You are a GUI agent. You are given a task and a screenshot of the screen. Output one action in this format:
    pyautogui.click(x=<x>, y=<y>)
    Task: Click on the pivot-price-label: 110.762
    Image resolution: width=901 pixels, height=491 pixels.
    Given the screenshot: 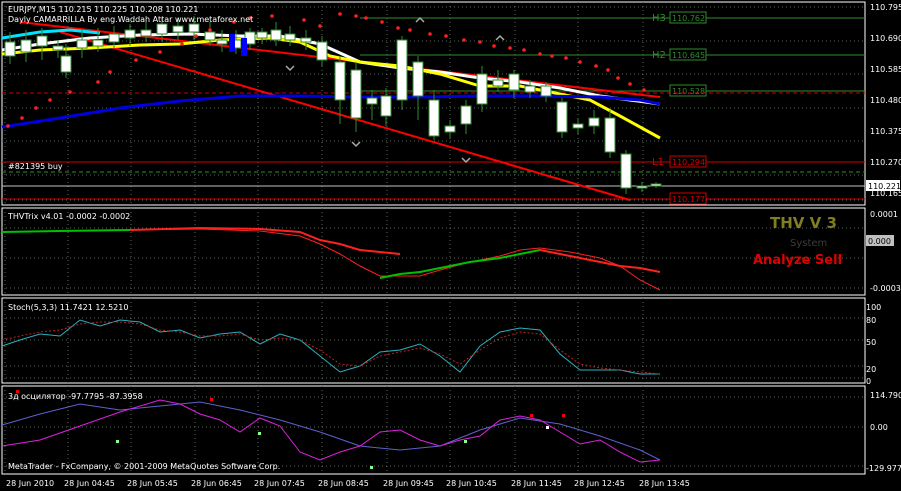 What is the action you would take?
    pyautogui.click(x=688, y=18)
    